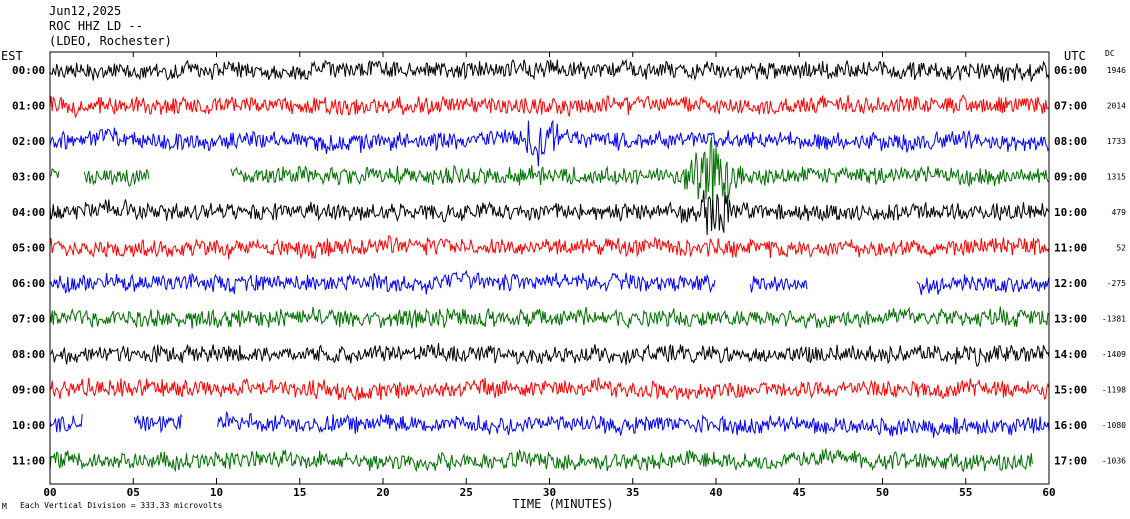 This screenshot has width=1130, height=519. I want to click on x-tick-label: 15, so click(299, 492).